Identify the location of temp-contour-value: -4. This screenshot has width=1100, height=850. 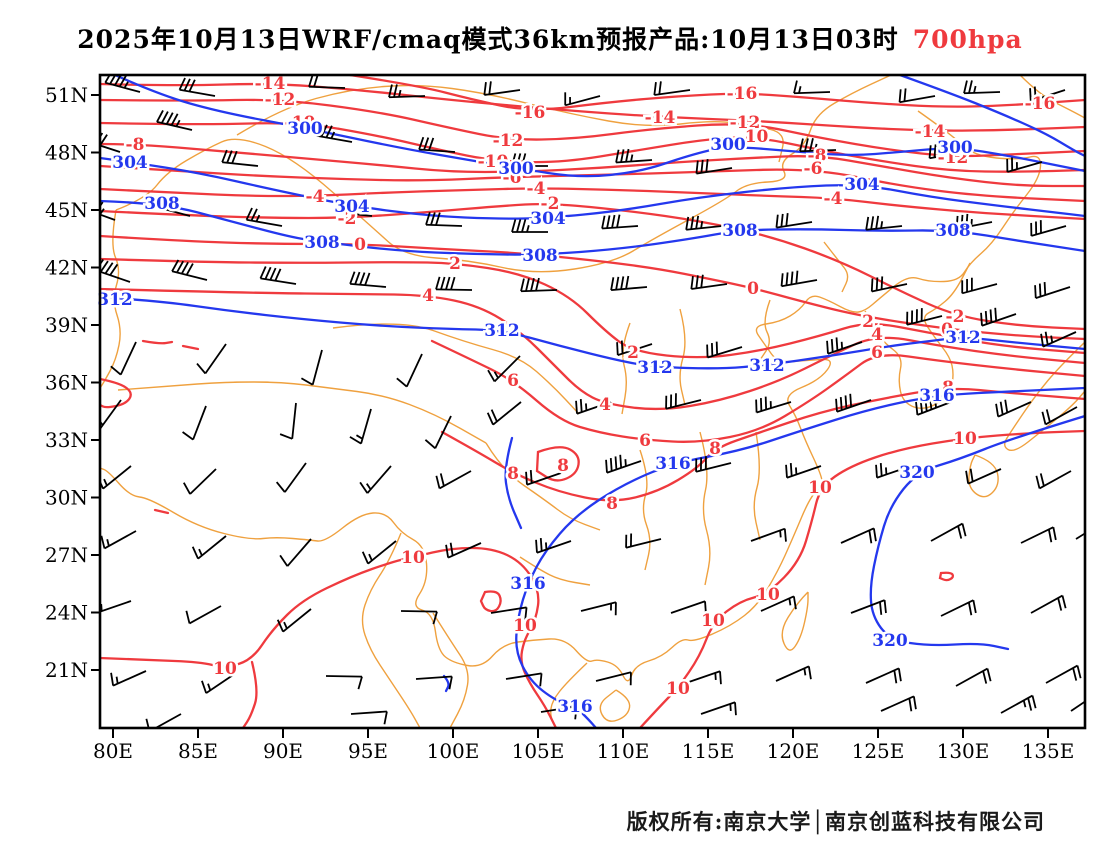
(536, 189).